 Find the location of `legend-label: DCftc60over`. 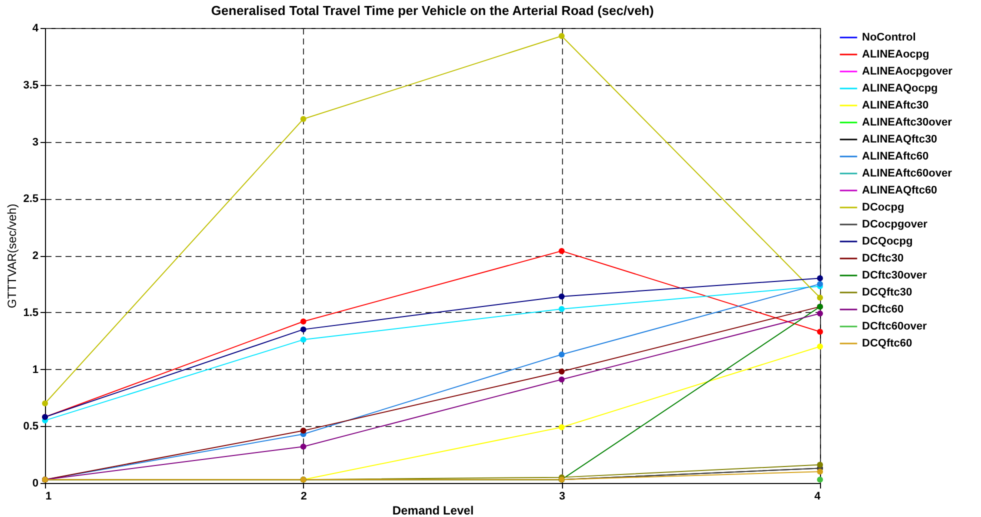

legend-label: DCftc60over is located at coordinates (895, 326).